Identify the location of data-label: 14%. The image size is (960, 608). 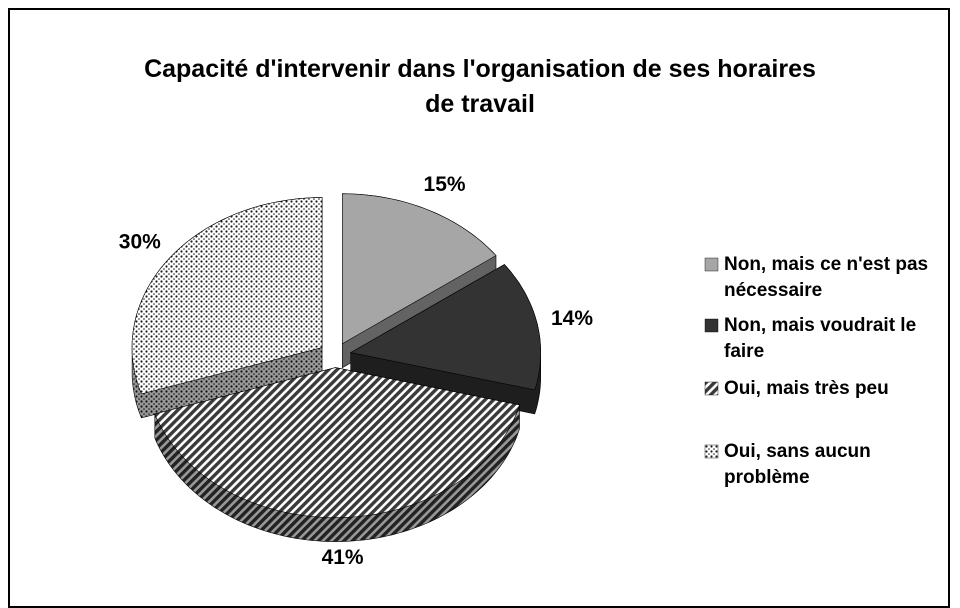
(572, 318).